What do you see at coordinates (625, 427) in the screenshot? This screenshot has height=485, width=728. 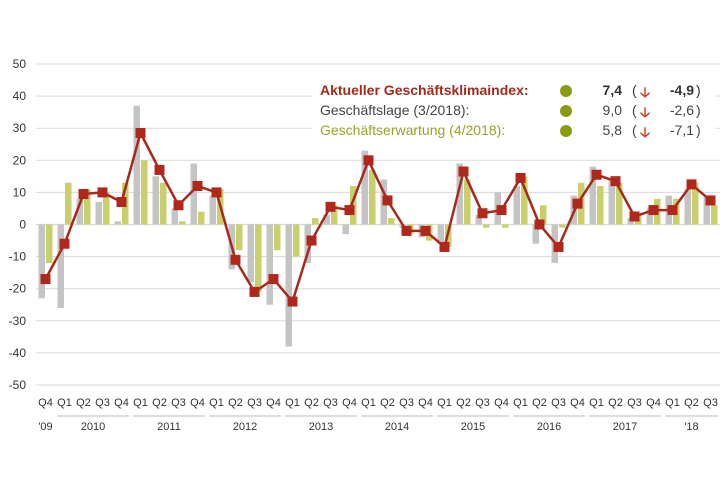 I see `x-tick-year: 2017` at bounding box center [625, 427].